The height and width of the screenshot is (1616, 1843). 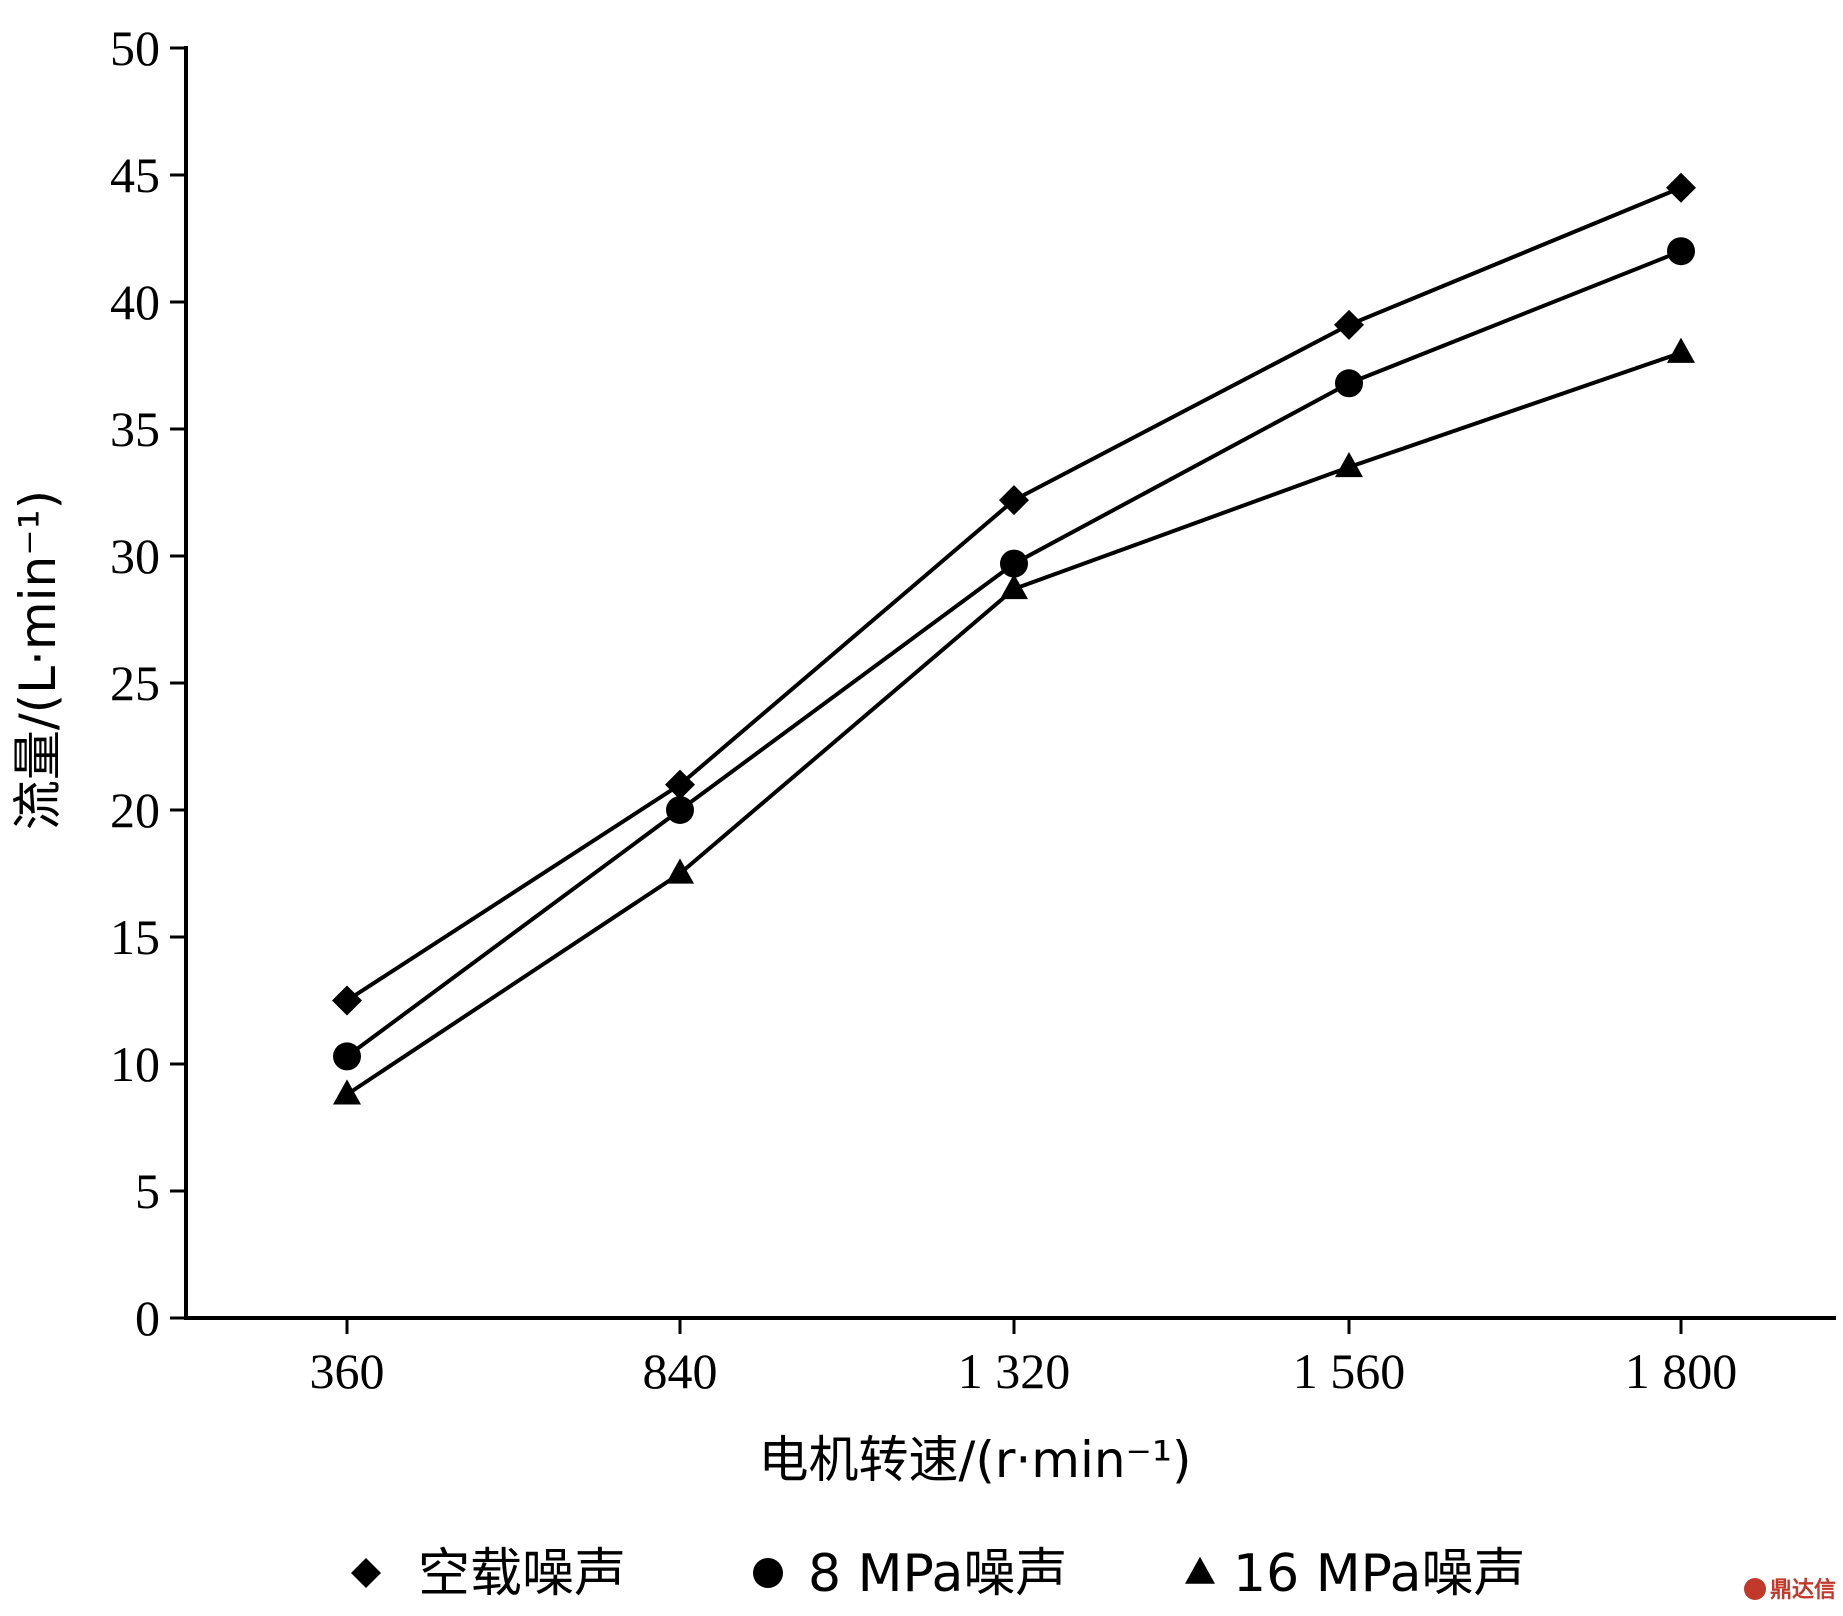 I want to click on legend-item: 8 MPa噪声, so click(x=910, y=1574).